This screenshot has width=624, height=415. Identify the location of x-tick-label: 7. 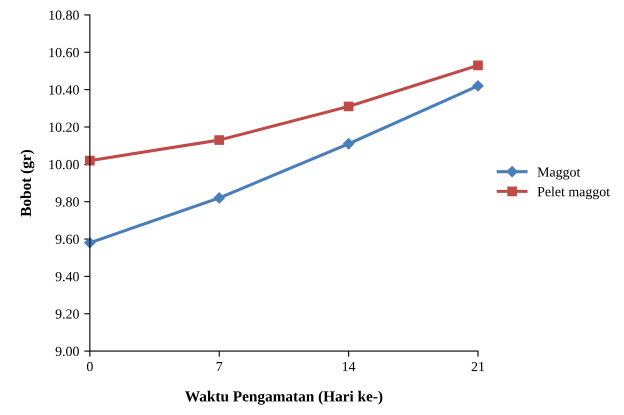
(219, 367).